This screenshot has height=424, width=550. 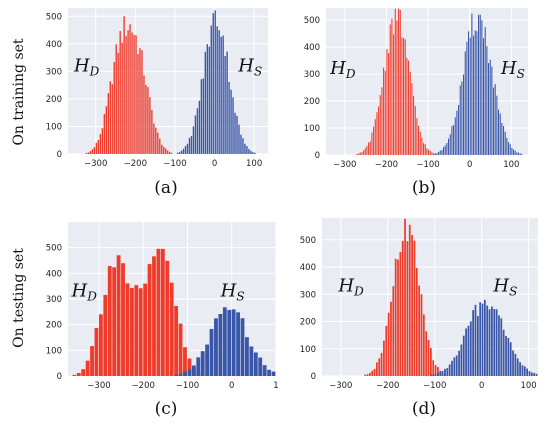 What do you see at coordinates (19, 298) in the screenshot?
I see `row-label-testing: On testing set` at bounding box center [19, 298].